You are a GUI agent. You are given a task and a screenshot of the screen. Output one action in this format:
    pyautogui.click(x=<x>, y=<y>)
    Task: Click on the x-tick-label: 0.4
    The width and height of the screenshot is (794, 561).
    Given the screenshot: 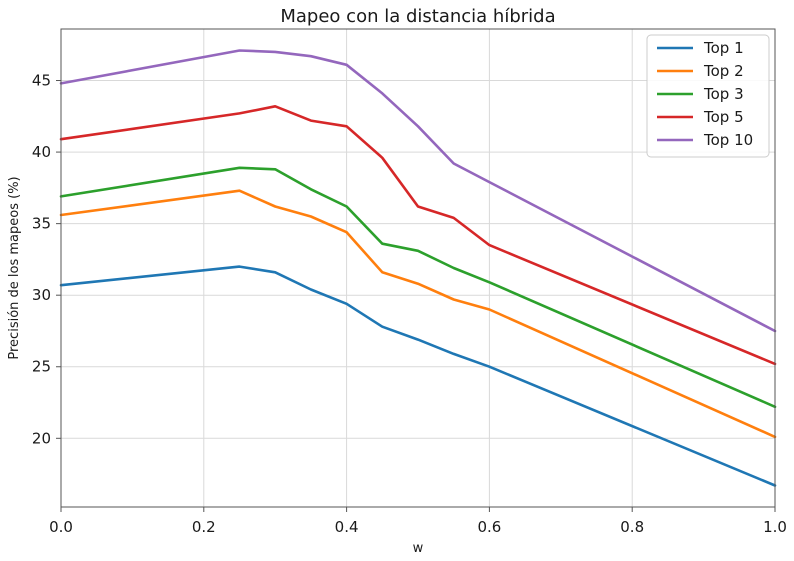 What is the action you would take?
    pyautogui.click(x=347, y=527)
    